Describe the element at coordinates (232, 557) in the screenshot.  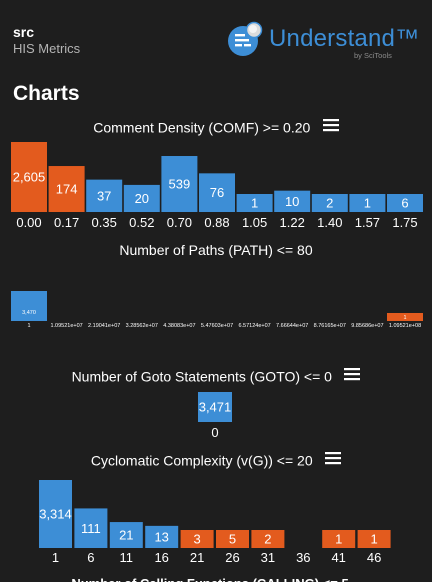
I see `x-tick-label: 26` at that location.